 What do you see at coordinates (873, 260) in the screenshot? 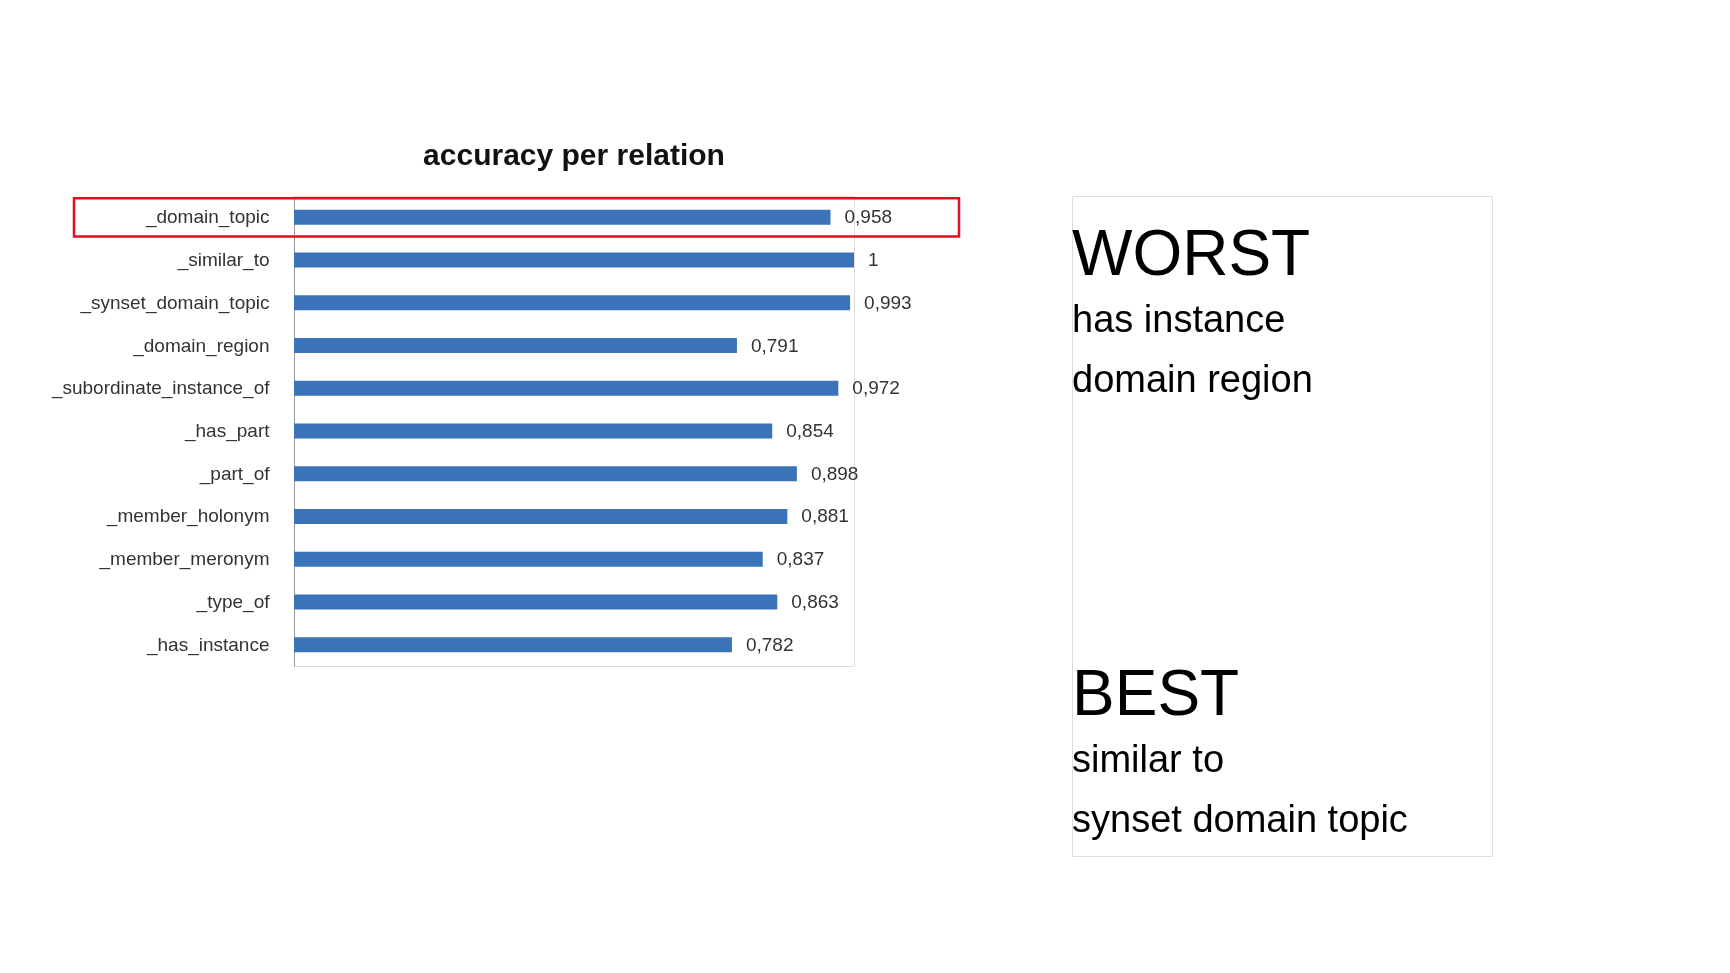
I see `data-label: 1` at bounding box center [873, 260].